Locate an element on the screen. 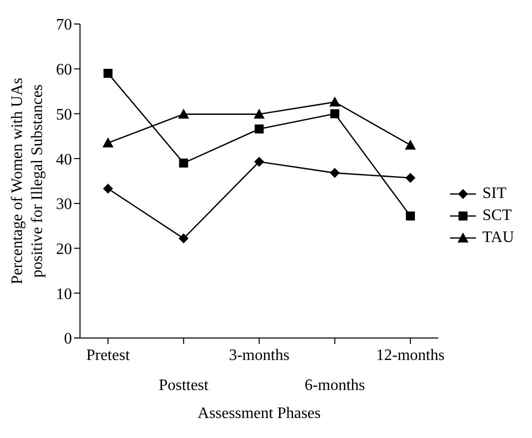  y-tick-label: 20 is located at coordinates (64, 249).